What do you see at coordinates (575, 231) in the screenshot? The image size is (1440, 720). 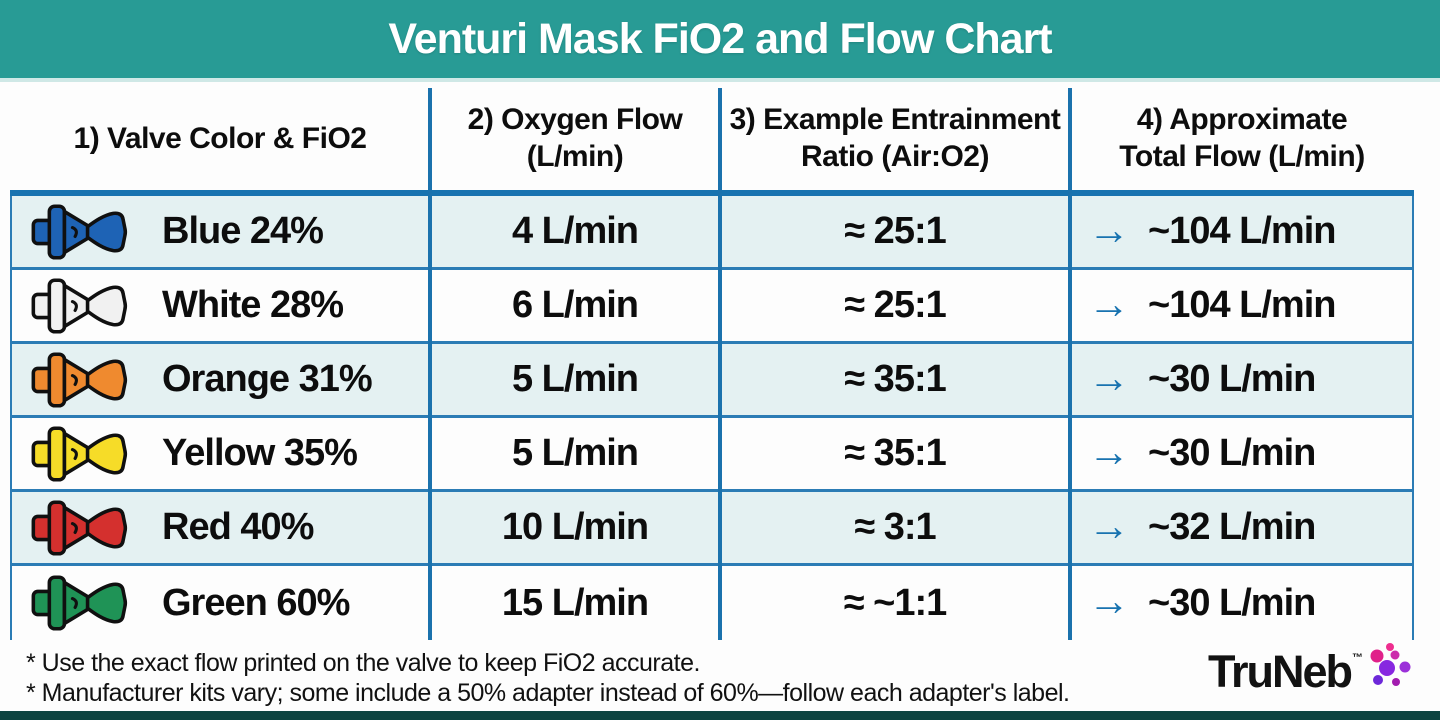 I see `oxygen-flow-value: 4 L/min` at bounding box center [575, 231].